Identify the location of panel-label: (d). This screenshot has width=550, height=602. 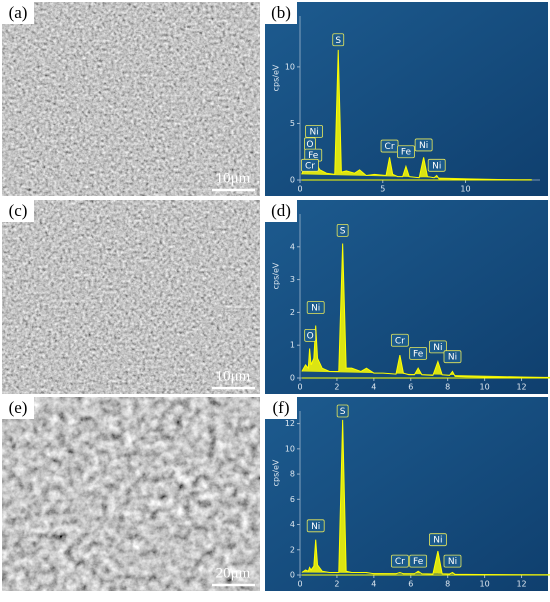
(281, 210).